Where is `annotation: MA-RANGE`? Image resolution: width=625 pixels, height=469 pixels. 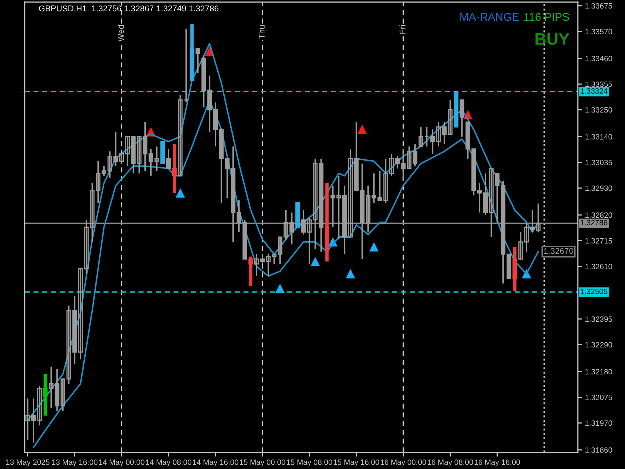 annotation: MA-RANGE is located at coordinates (490, 17).